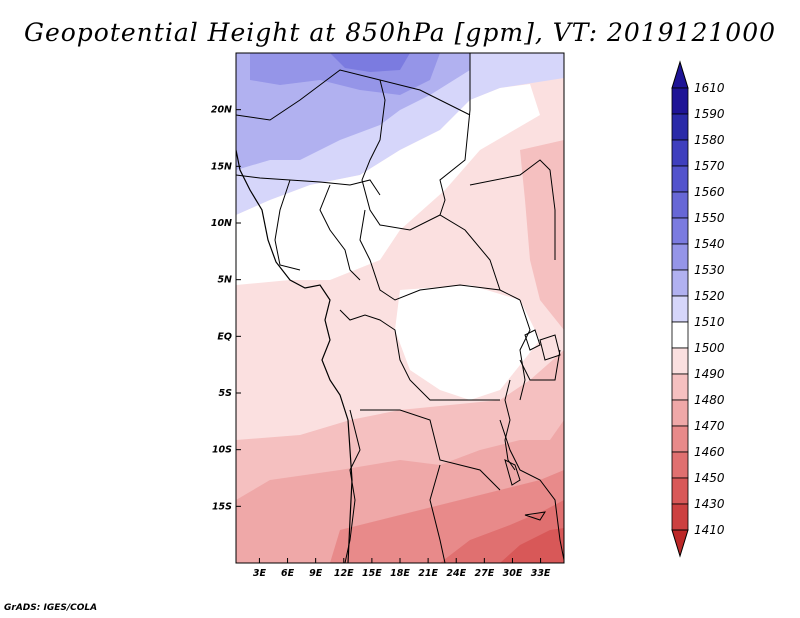  What do you see at coordinates (428, 573) in the screenshot?
I see `lon-tick-label: 21E` at bounding box center [428, 573].